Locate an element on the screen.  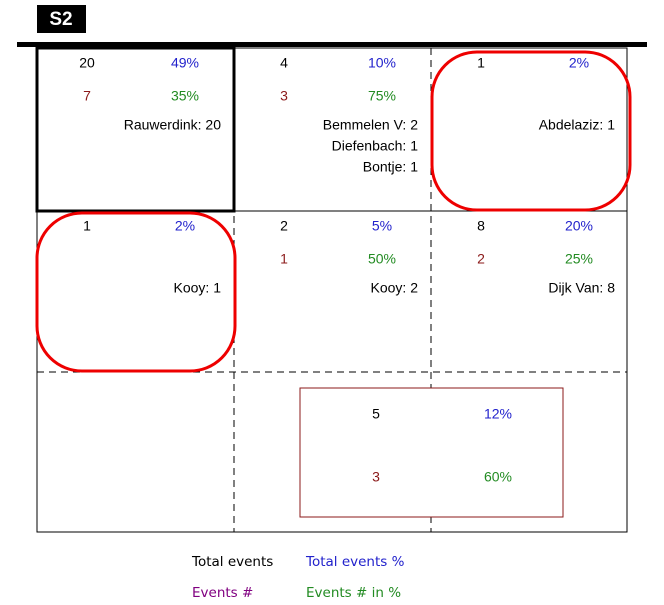
total: 8 is located at coordinates (481, 226).